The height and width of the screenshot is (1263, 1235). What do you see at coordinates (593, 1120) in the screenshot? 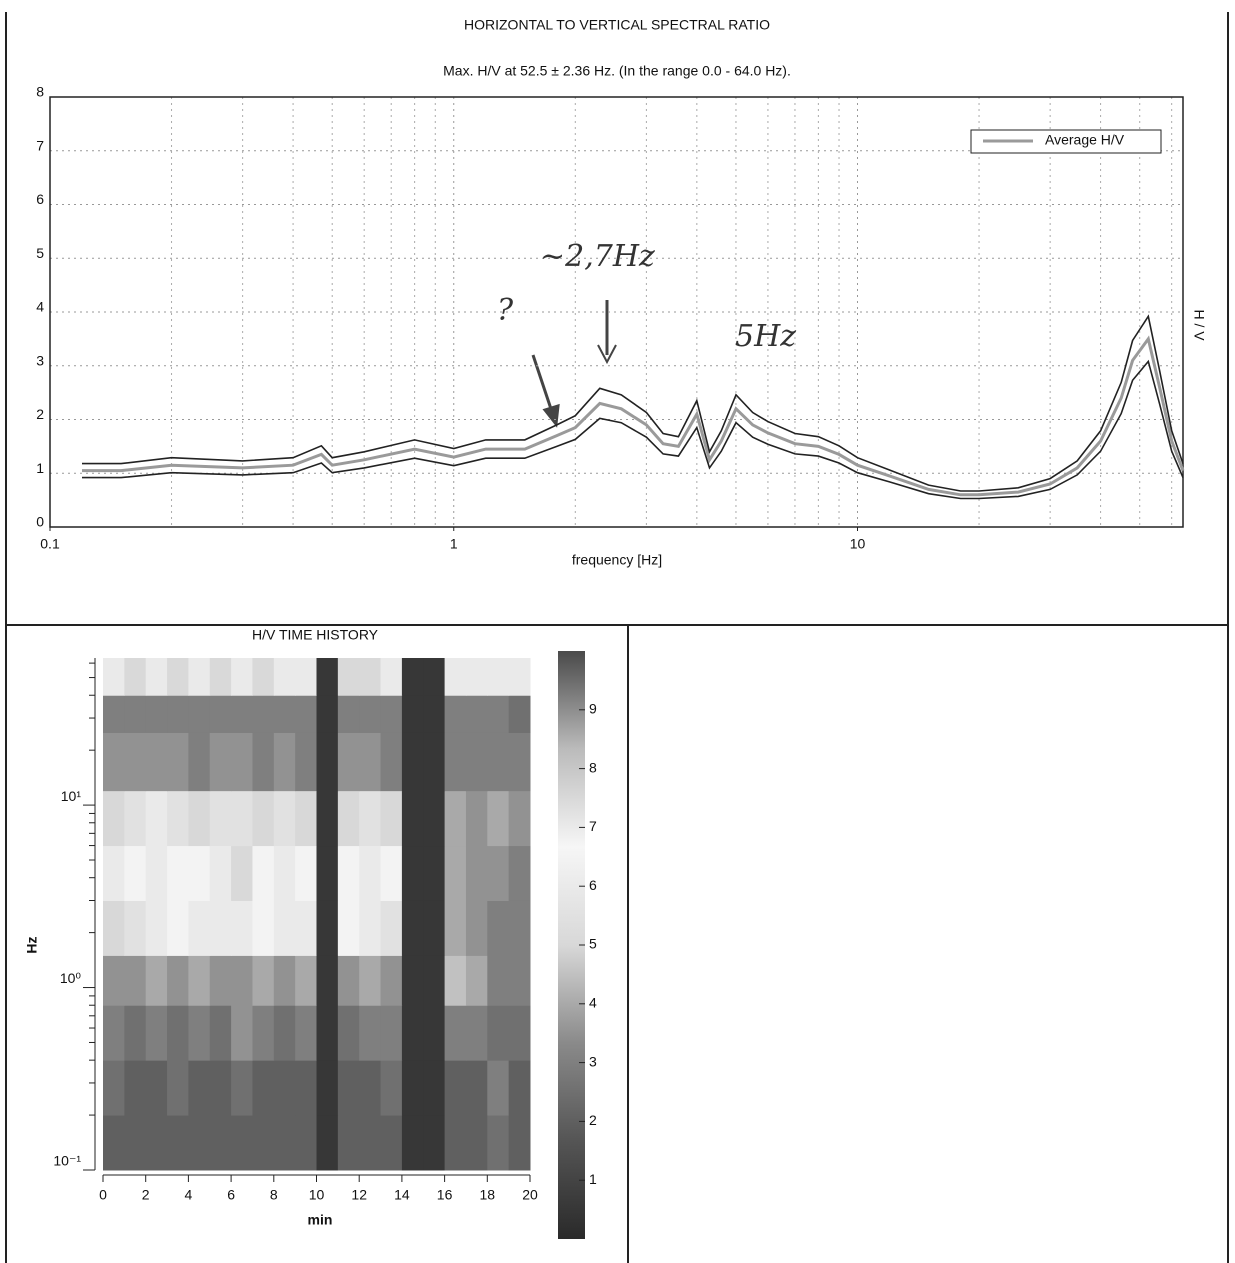
I see `colorbar-tick-label: 2` at bounding box center [593, 1120].